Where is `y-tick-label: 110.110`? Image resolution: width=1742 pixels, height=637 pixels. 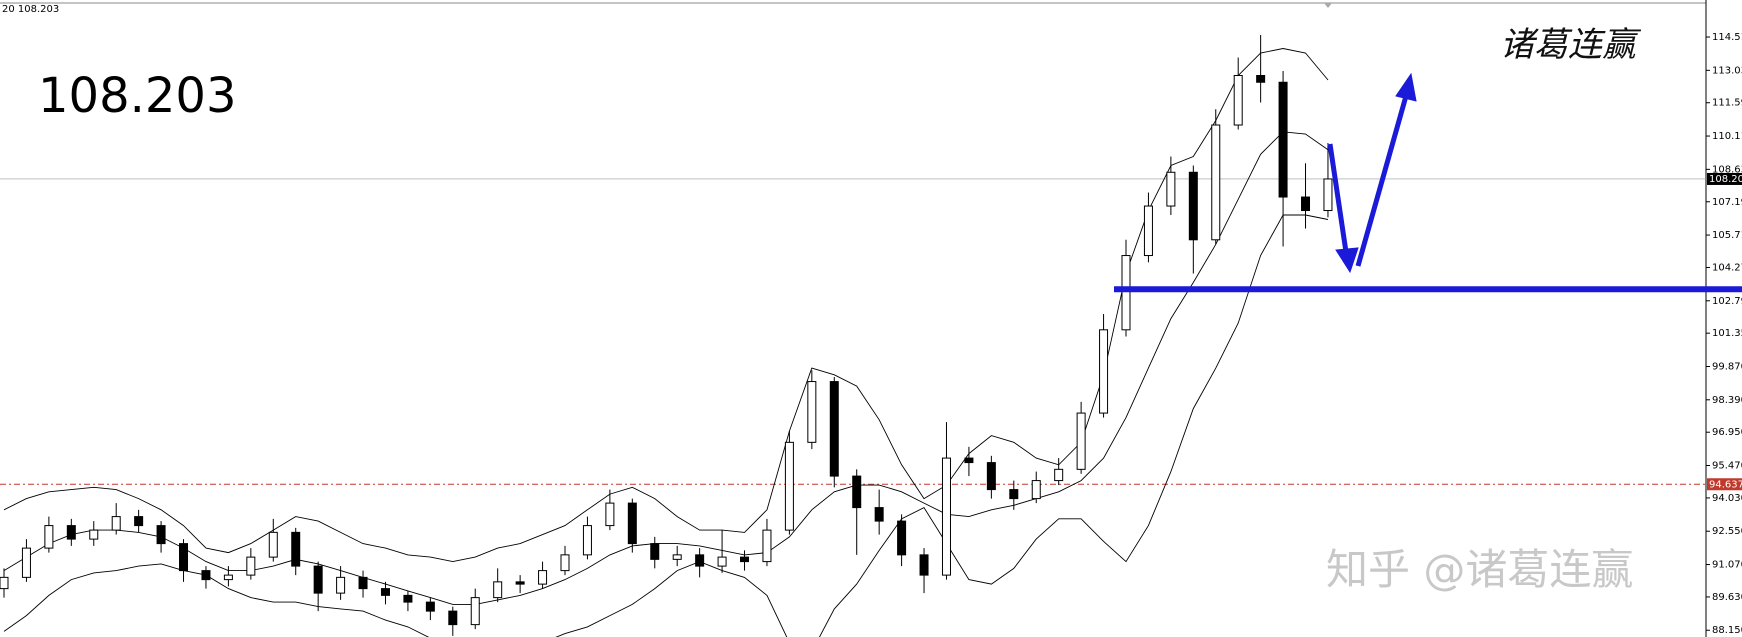 y-tick-label: 110.110 is located at coordinates (1727, 136).